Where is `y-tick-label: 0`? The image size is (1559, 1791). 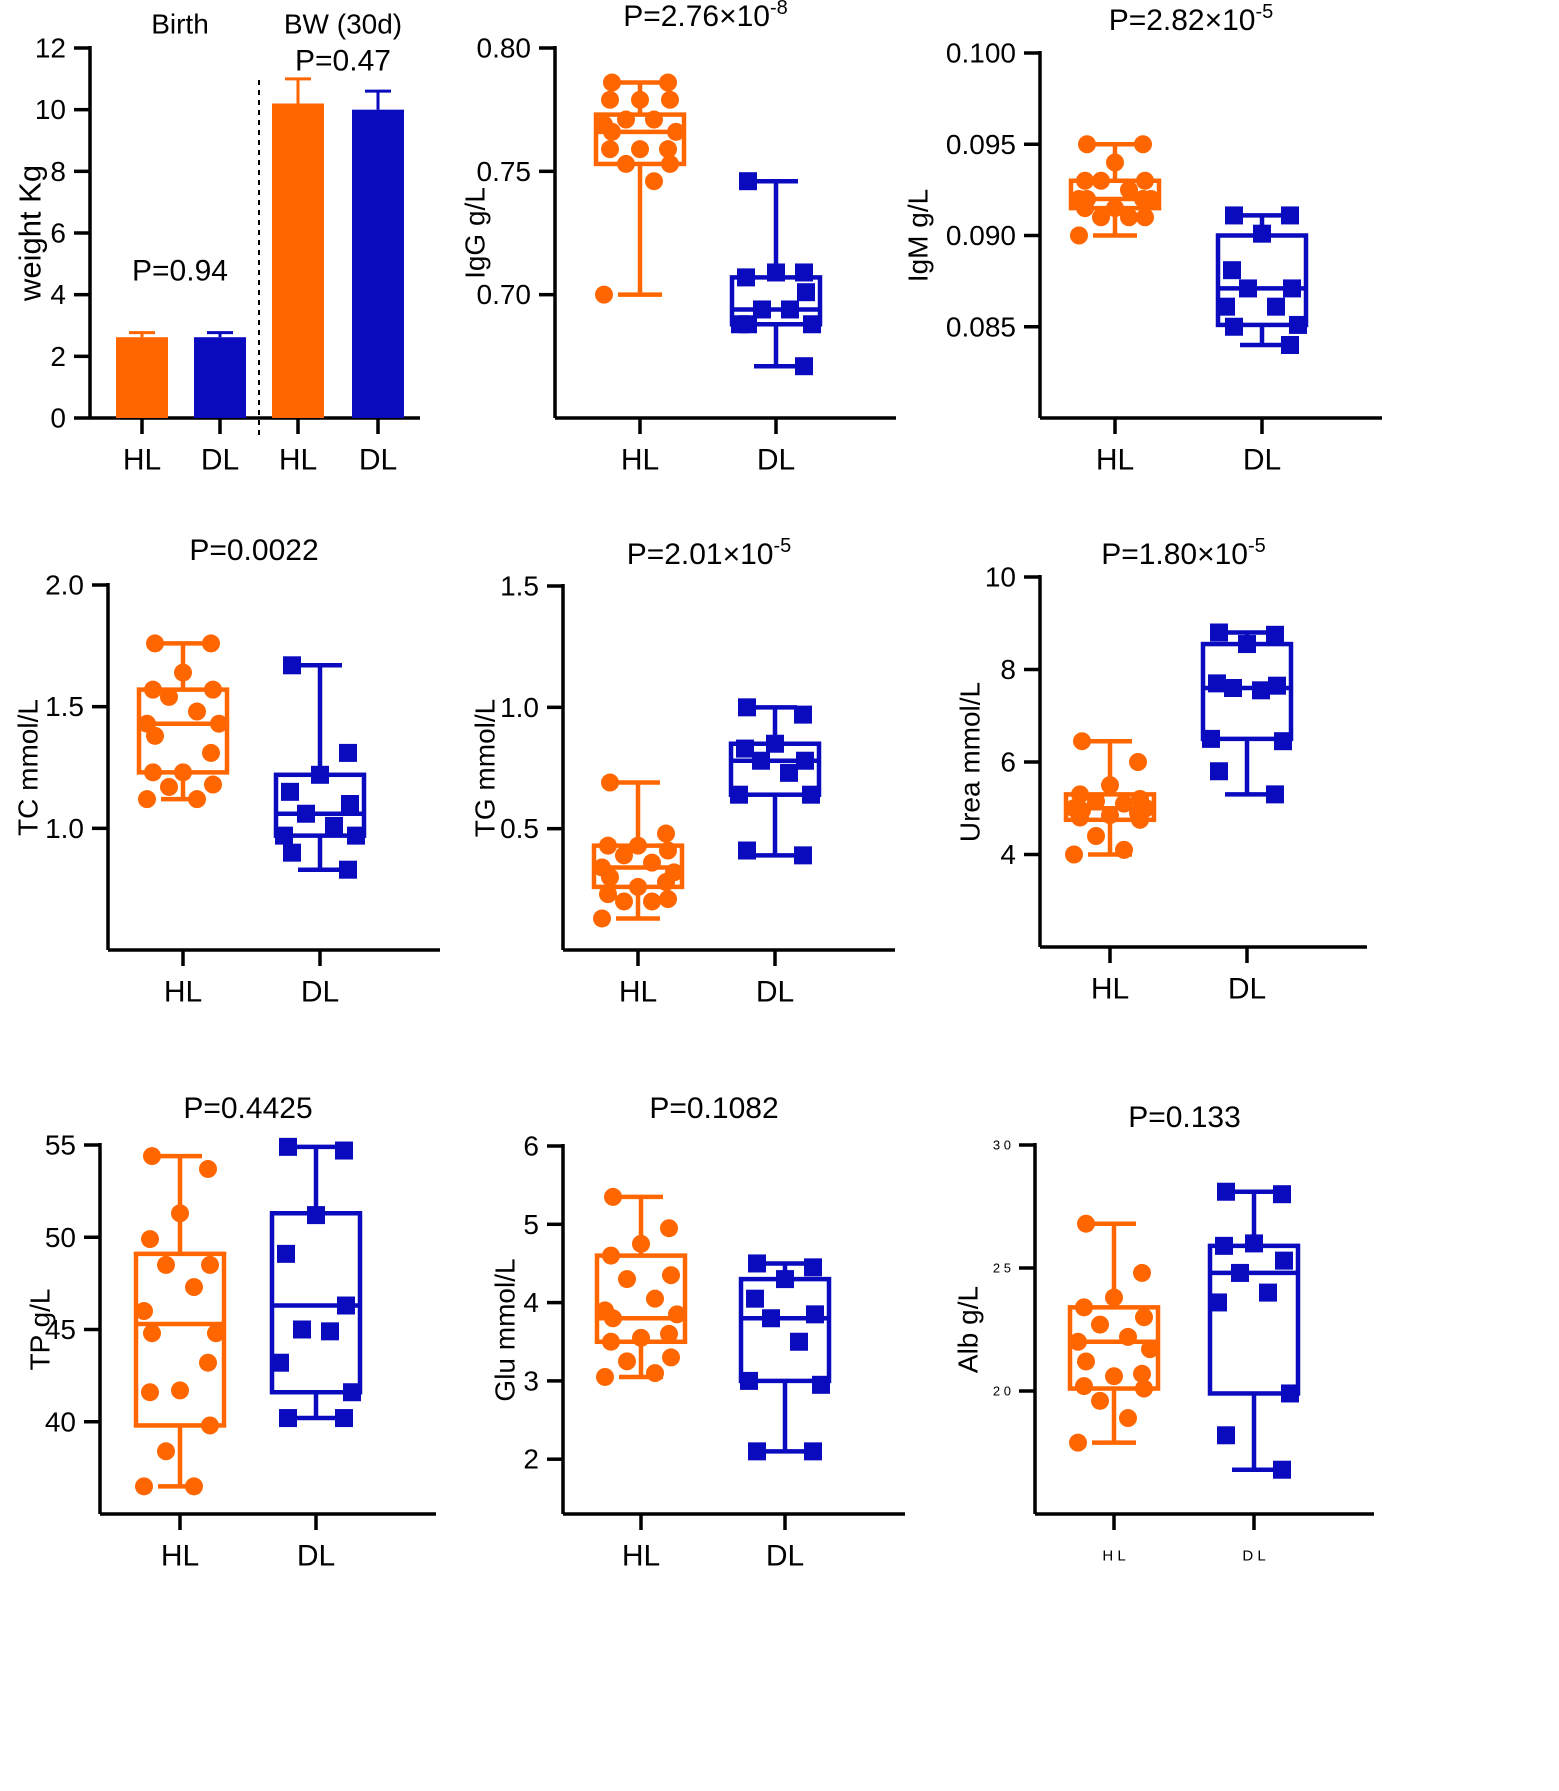 y-tick-label: 0 is located at coordinates (58, 418).